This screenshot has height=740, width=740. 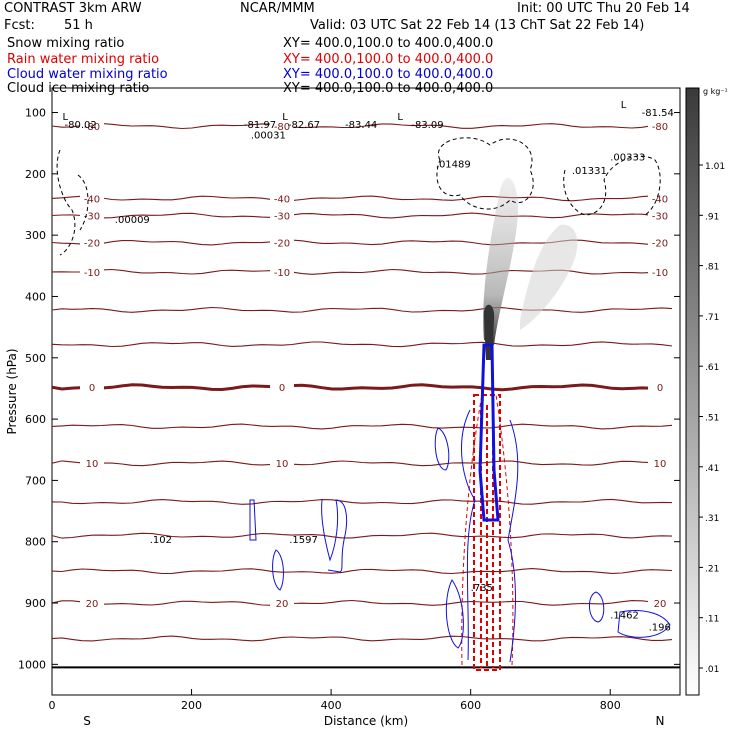 I want to click on contour-label: -10, so click(x=92, y=273).